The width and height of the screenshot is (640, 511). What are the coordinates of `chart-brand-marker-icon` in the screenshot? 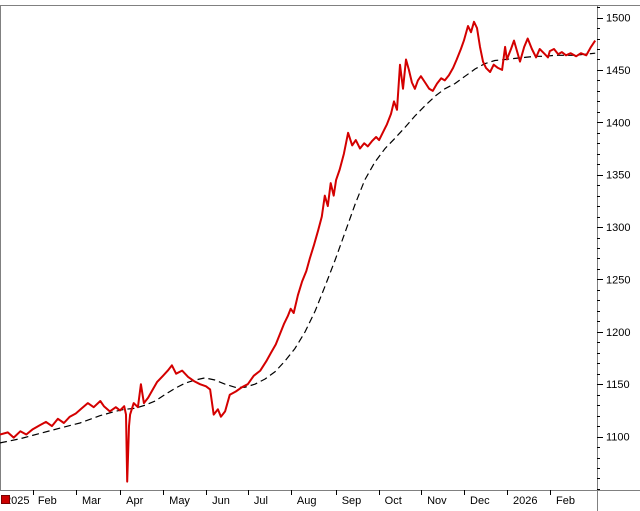 It's located at (5, 499).